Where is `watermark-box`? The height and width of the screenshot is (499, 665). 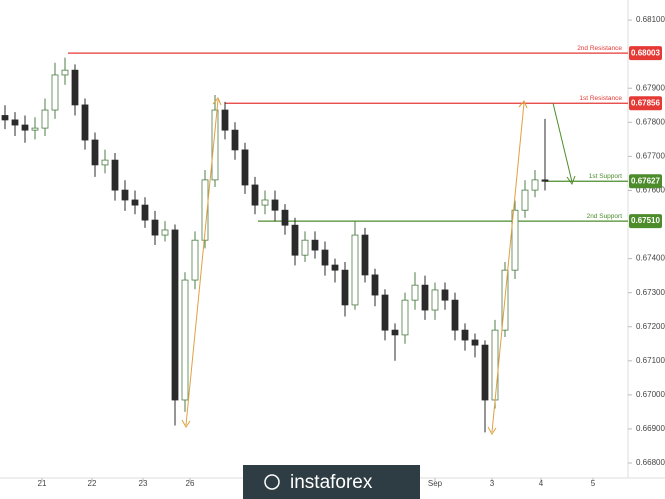 watermark-box is located at coordinates (331, 482).